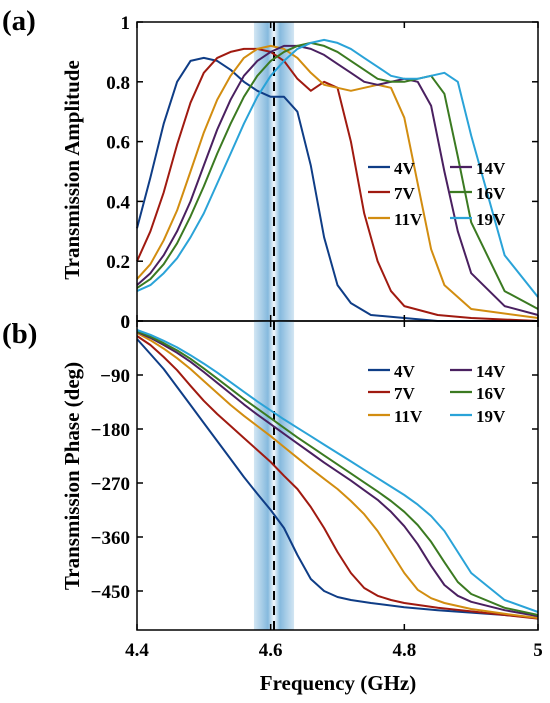 This screenshot has width=550, height=703. Describe the element at coordinates (110, 592) in the screenshot. I see `y-tick-label: −450` at that location.